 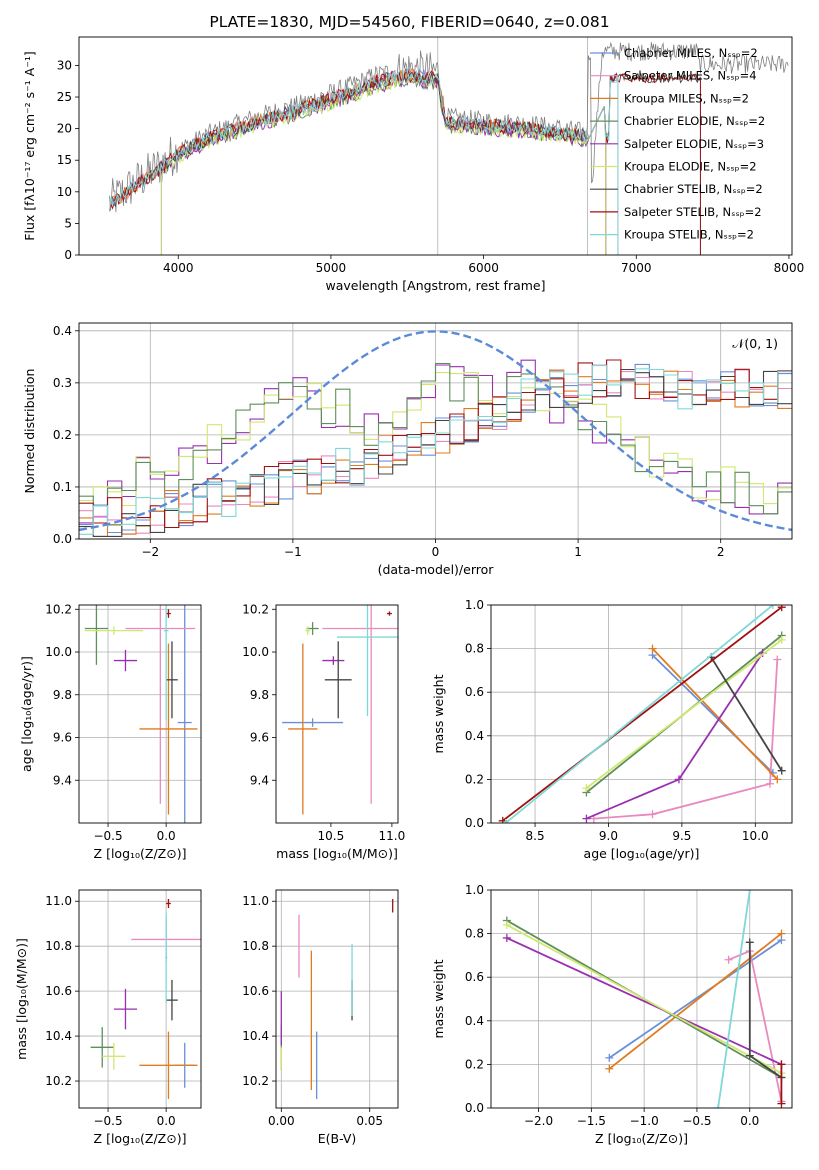 I want to click on legend-entry-chabrier-miles: Chabrier MILES, Nₛₛₚ=2, so click(x=691, y=53).